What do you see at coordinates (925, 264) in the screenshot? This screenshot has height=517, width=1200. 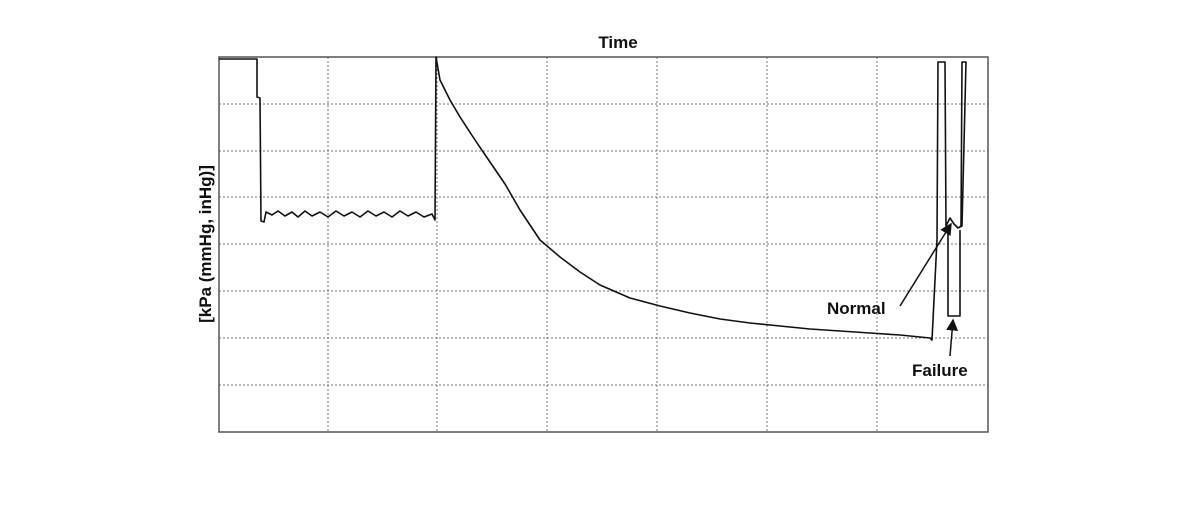 I see `normal-arrow` at bounding box center [925, 264].